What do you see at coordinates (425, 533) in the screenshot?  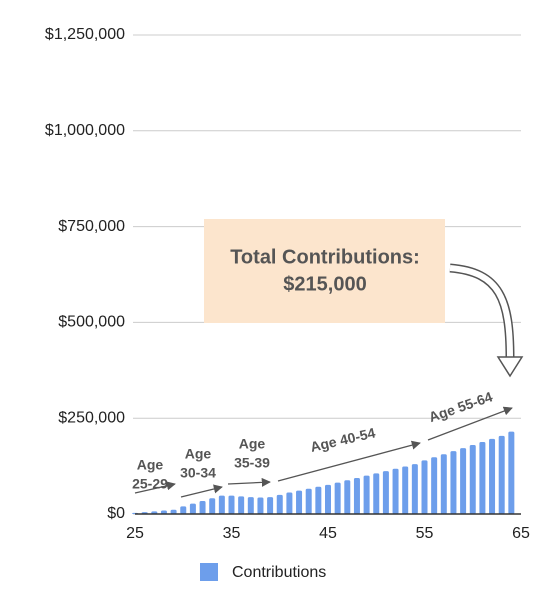 I see `x-tick-label: 55` at bounding box center [425, 533].